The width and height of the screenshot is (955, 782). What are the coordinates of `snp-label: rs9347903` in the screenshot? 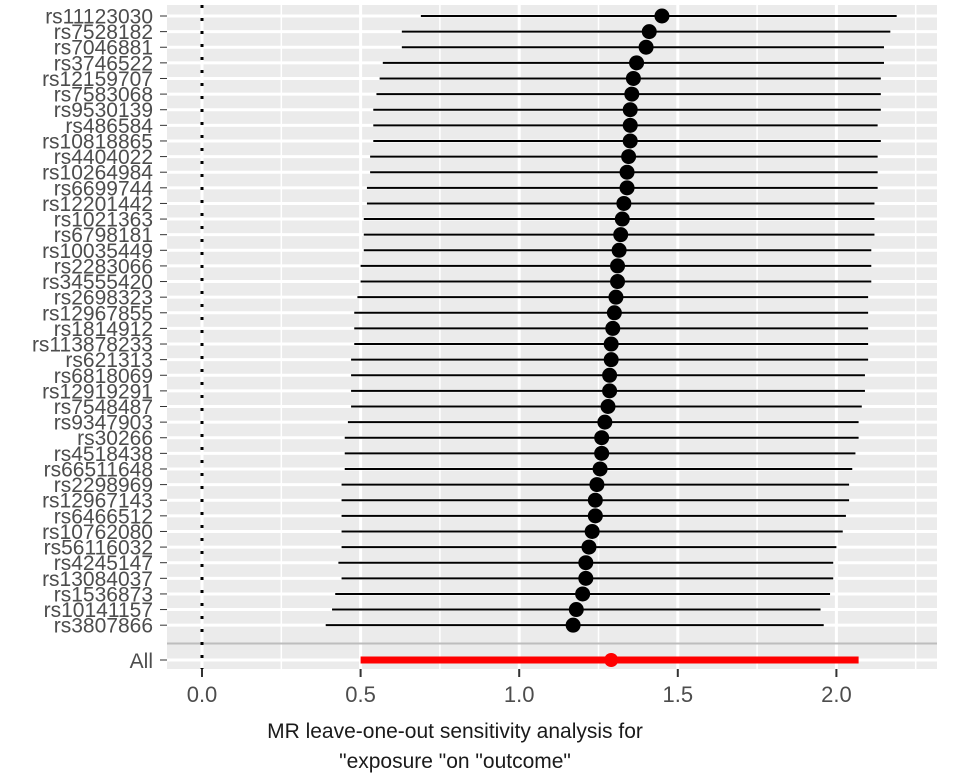 It's located at (103, 423).